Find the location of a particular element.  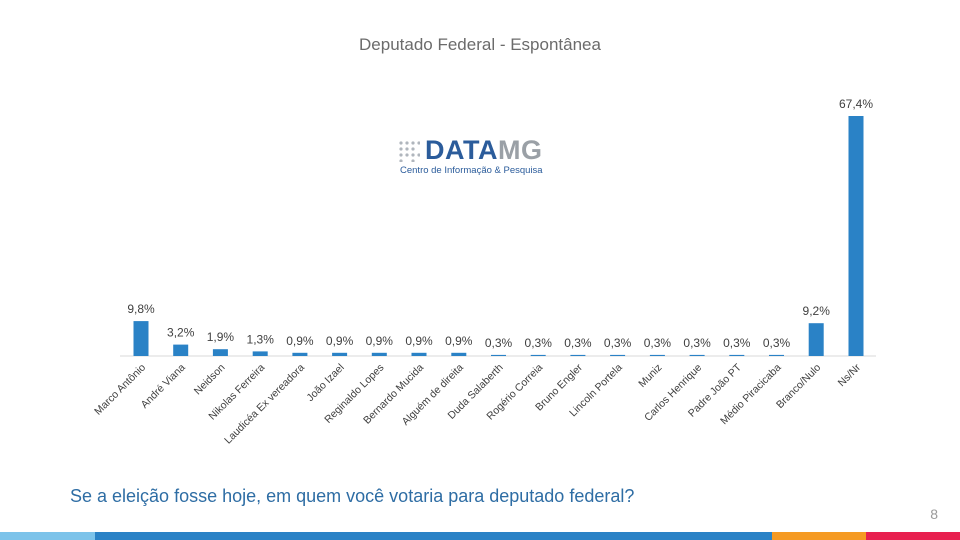

bar-value-label: 1,9% is located at coordinates (221, 337).